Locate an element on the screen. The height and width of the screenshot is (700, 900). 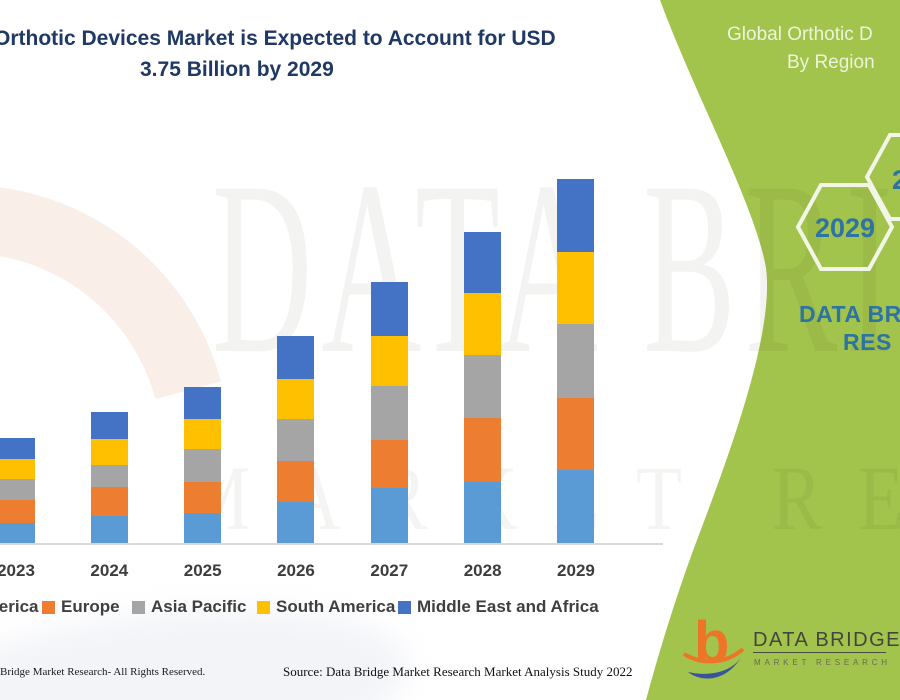
legend-item: South America is located at coordinates (326, 607).